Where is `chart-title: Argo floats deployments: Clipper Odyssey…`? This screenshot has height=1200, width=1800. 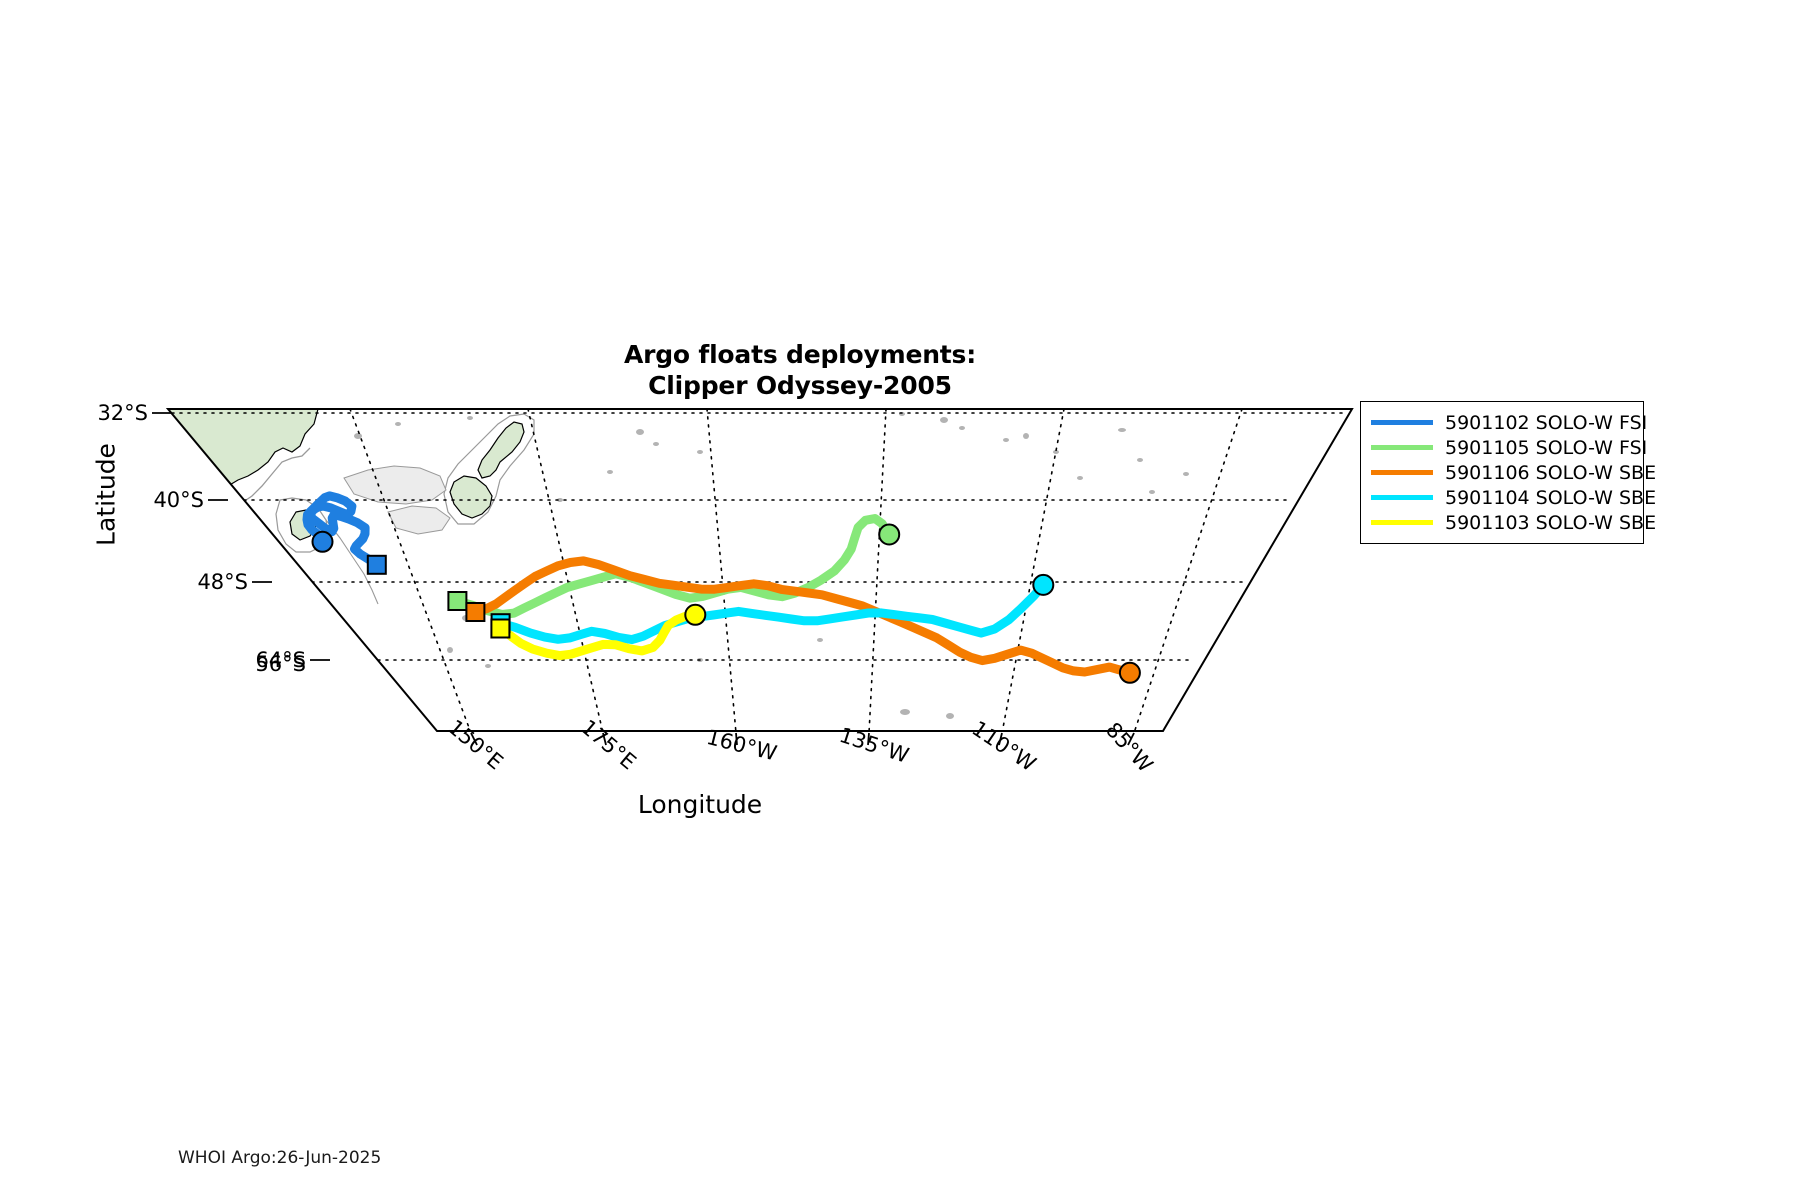
chart-title: Argo floats deployments: Clipper Odyssey… is located at coordinates (800, 370).